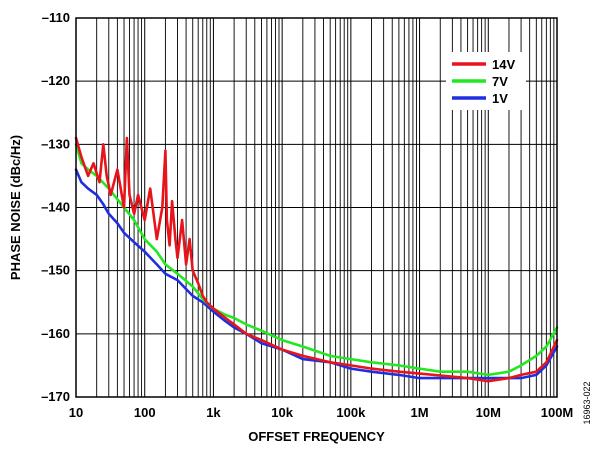 The image size is (602, 450). What do you see at coordinates (55, 80) in the screenshot?
I see `y-tick-label: –120` at bounding box center [55, 80].